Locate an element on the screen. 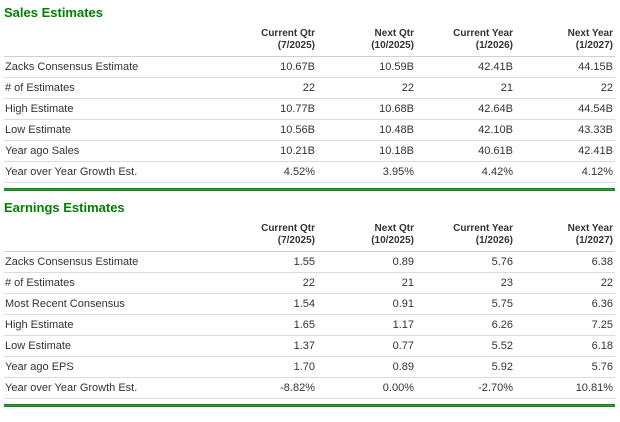 The width and height of the screenshot is (620, 422). row-value-cell: 10.77B is located at coordinates (274, 109).